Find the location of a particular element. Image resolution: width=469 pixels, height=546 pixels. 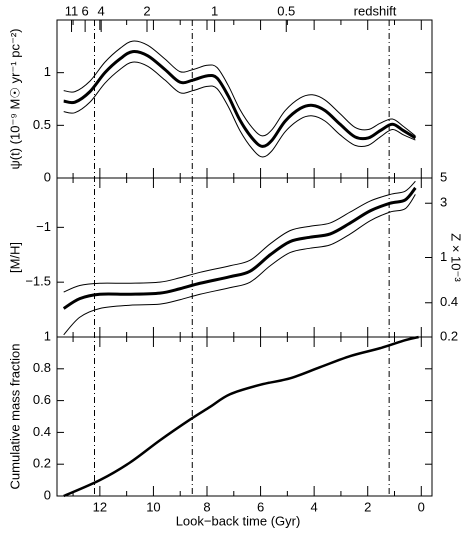

x2-tick-label: 0.5 is located at coordinates (286, 10).